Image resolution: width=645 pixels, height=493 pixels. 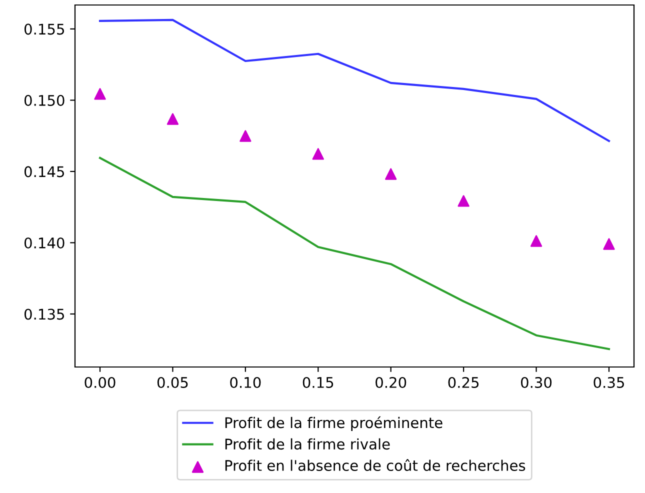 What do you see at coordinates (245, 382) in the screenshot?
I see `x-tick-label: 0.10` at bounding box center [245, 382].